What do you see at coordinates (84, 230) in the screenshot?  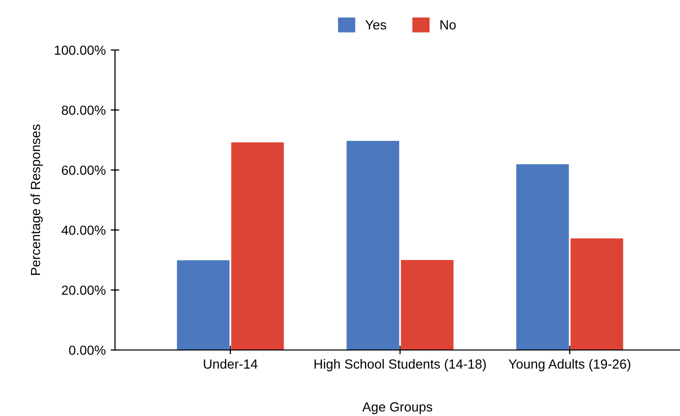 I see `y-tick-label: 40.00%` at bounding box center [84, 230].